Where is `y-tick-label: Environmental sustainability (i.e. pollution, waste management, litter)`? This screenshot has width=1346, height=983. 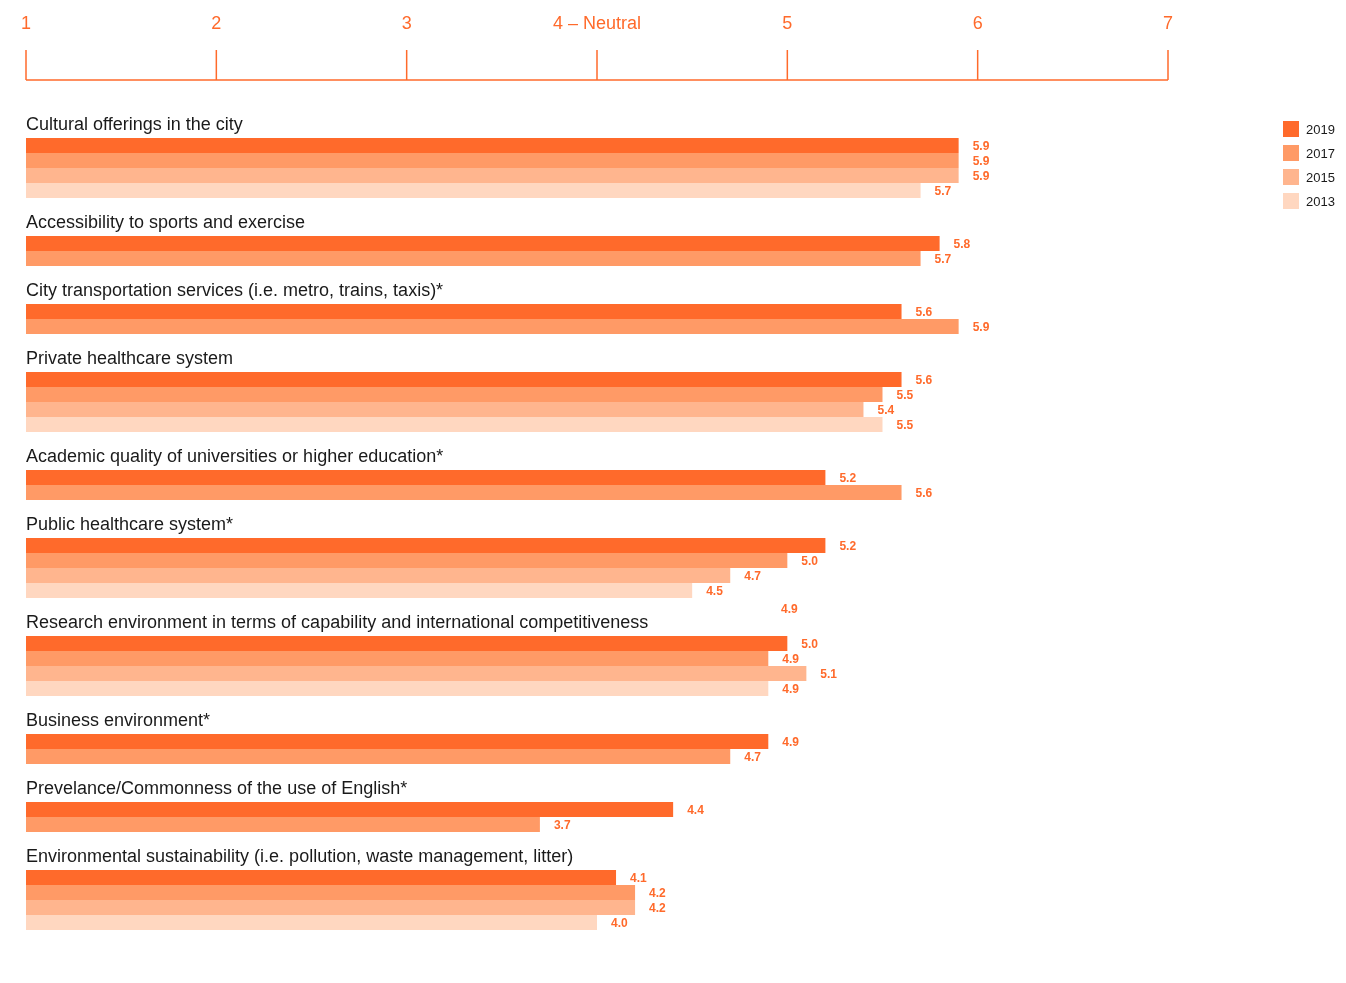
y-tick-label: Environmental sustainability (i.e. pollution, waste management, litter) is located at coordinates (300, 856).